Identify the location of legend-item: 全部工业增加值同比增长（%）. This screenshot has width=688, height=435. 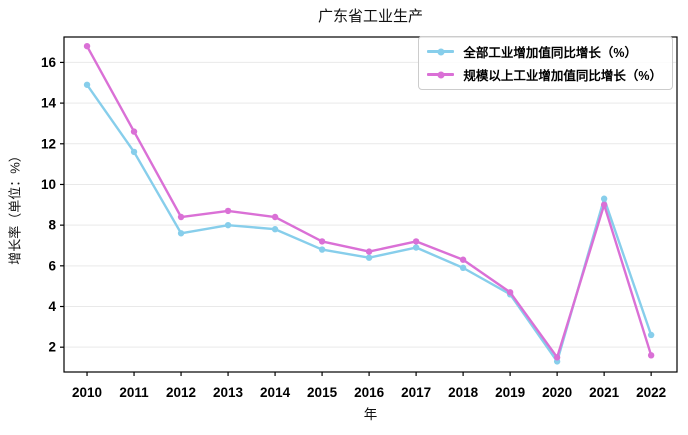
(544, 51).